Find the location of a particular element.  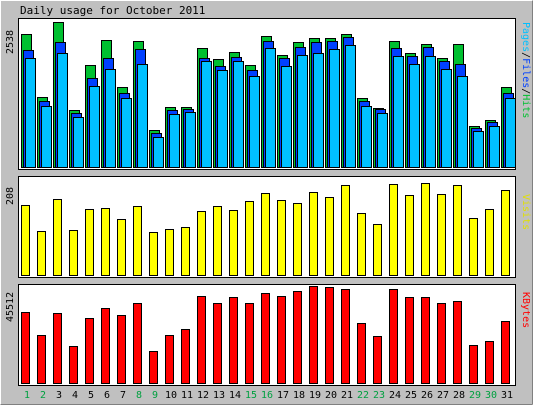

x-label-day-31: 31 is located at coordinates (507, 395).